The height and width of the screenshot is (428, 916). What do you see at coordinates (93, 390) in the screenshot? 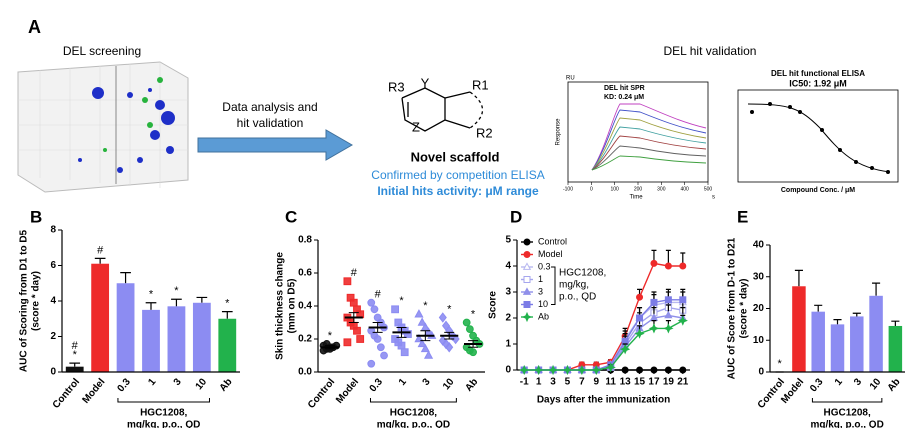
I see `x-tick-label: Model` at bounding box center [93, 390].